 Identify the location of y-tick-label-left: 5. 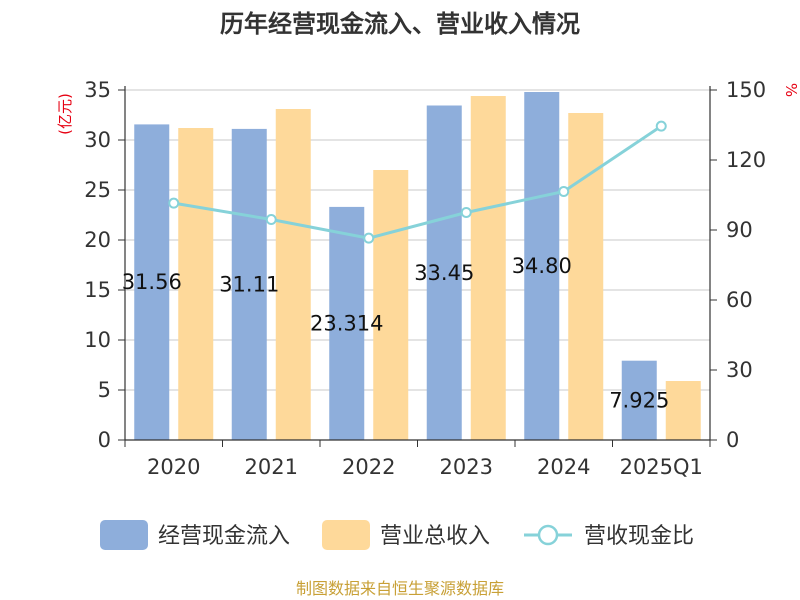
(104, 390).